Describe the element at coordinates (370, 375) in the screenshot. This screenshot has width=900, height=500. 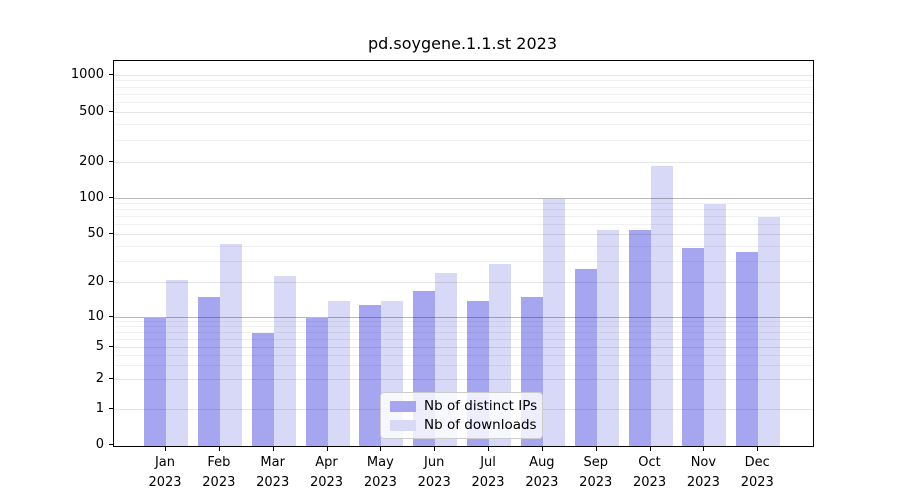
I see `bar-distinct-ips-may` at that location.